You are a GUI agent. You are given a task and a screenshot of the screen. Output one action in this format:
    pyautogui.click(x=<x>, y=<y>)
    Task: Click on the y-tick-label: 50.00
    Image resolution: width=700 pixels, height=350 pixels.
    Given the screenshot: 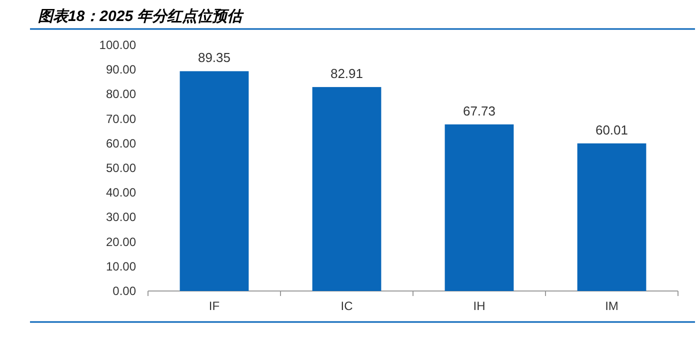 What is the action you would take?
    pyautogui.click(x=121, y=168)
    